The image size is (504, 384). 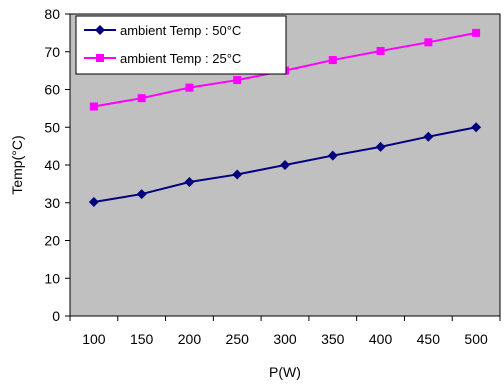 What do you see at coordinates (56, 316) in the screenshot?
I see `y-tick-label: 0` at bounding box center [56, 316].